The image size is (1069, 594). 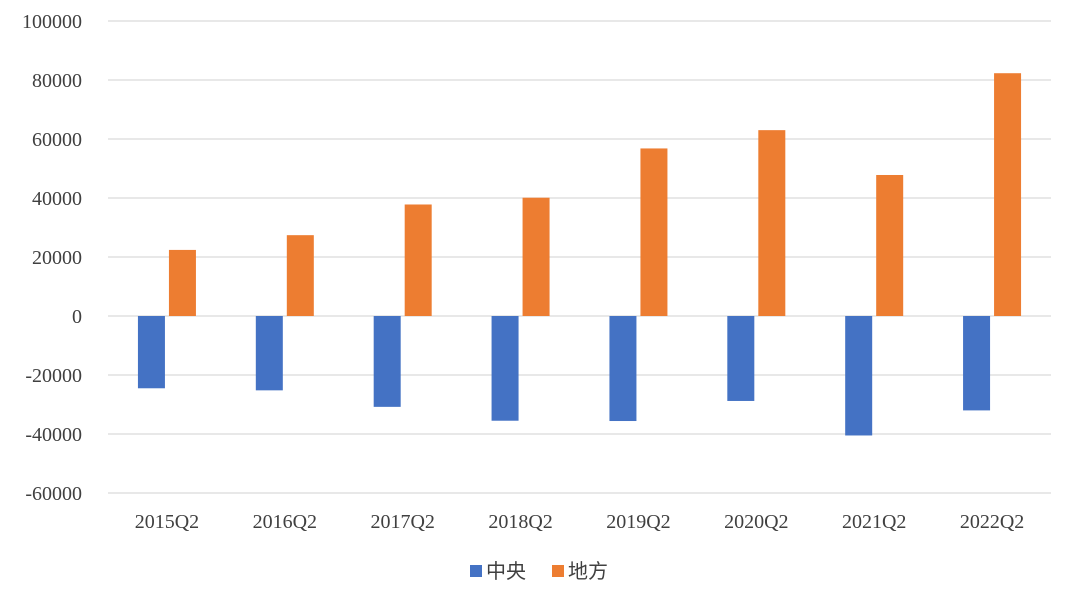 What do you see at coordinates (756, 522) in the screenshot?
I see `x-tick-label: 2020Q2` at bounding box center [756, 522].